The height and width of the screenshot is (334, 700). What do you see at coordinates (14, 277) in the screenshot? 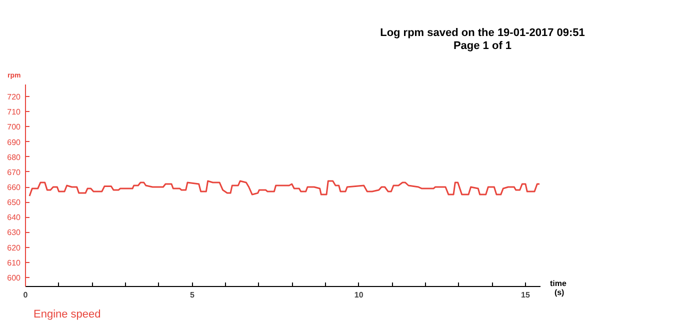
I see `y-tick-label: 600` at bounding box center [14, 277].